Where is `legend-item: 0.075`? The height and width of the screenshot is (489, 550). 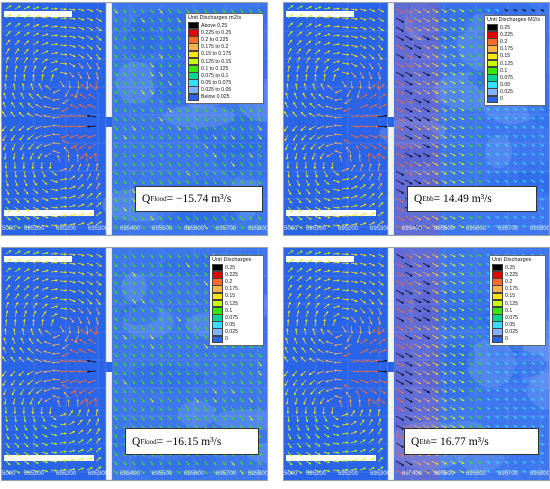 legend-item: 0.075 is located at coordinates (236, 318).